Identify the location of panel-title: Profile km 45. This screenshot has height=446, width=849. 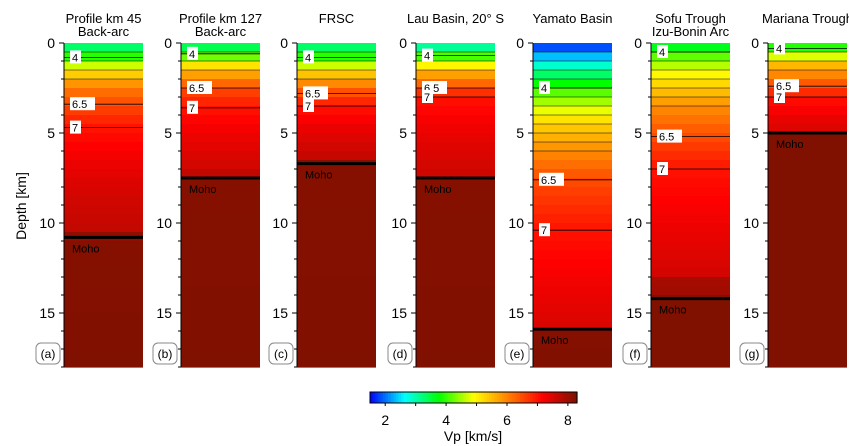
(104, 18).